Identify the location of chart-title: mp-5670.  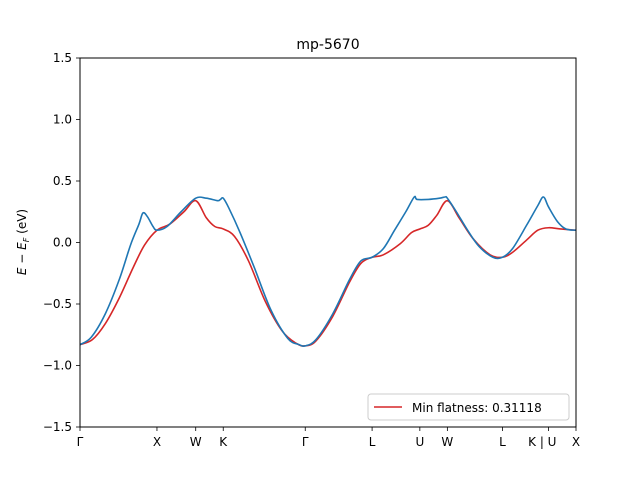
(327, 45).